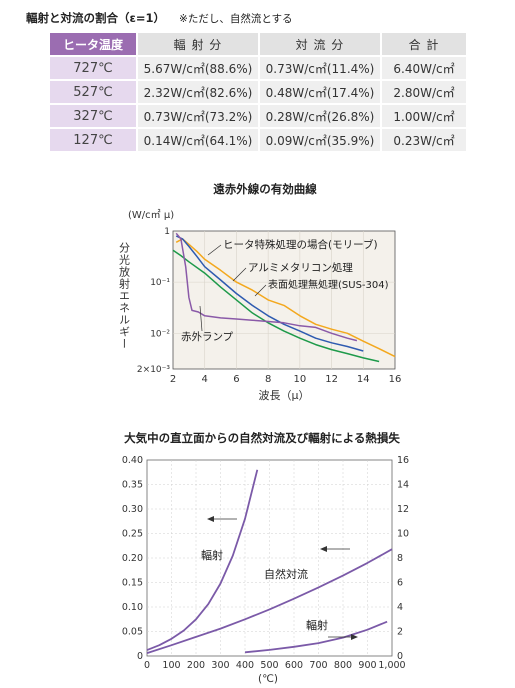  I want to click on chart1-xtick-label: 6, so click(236, 379).